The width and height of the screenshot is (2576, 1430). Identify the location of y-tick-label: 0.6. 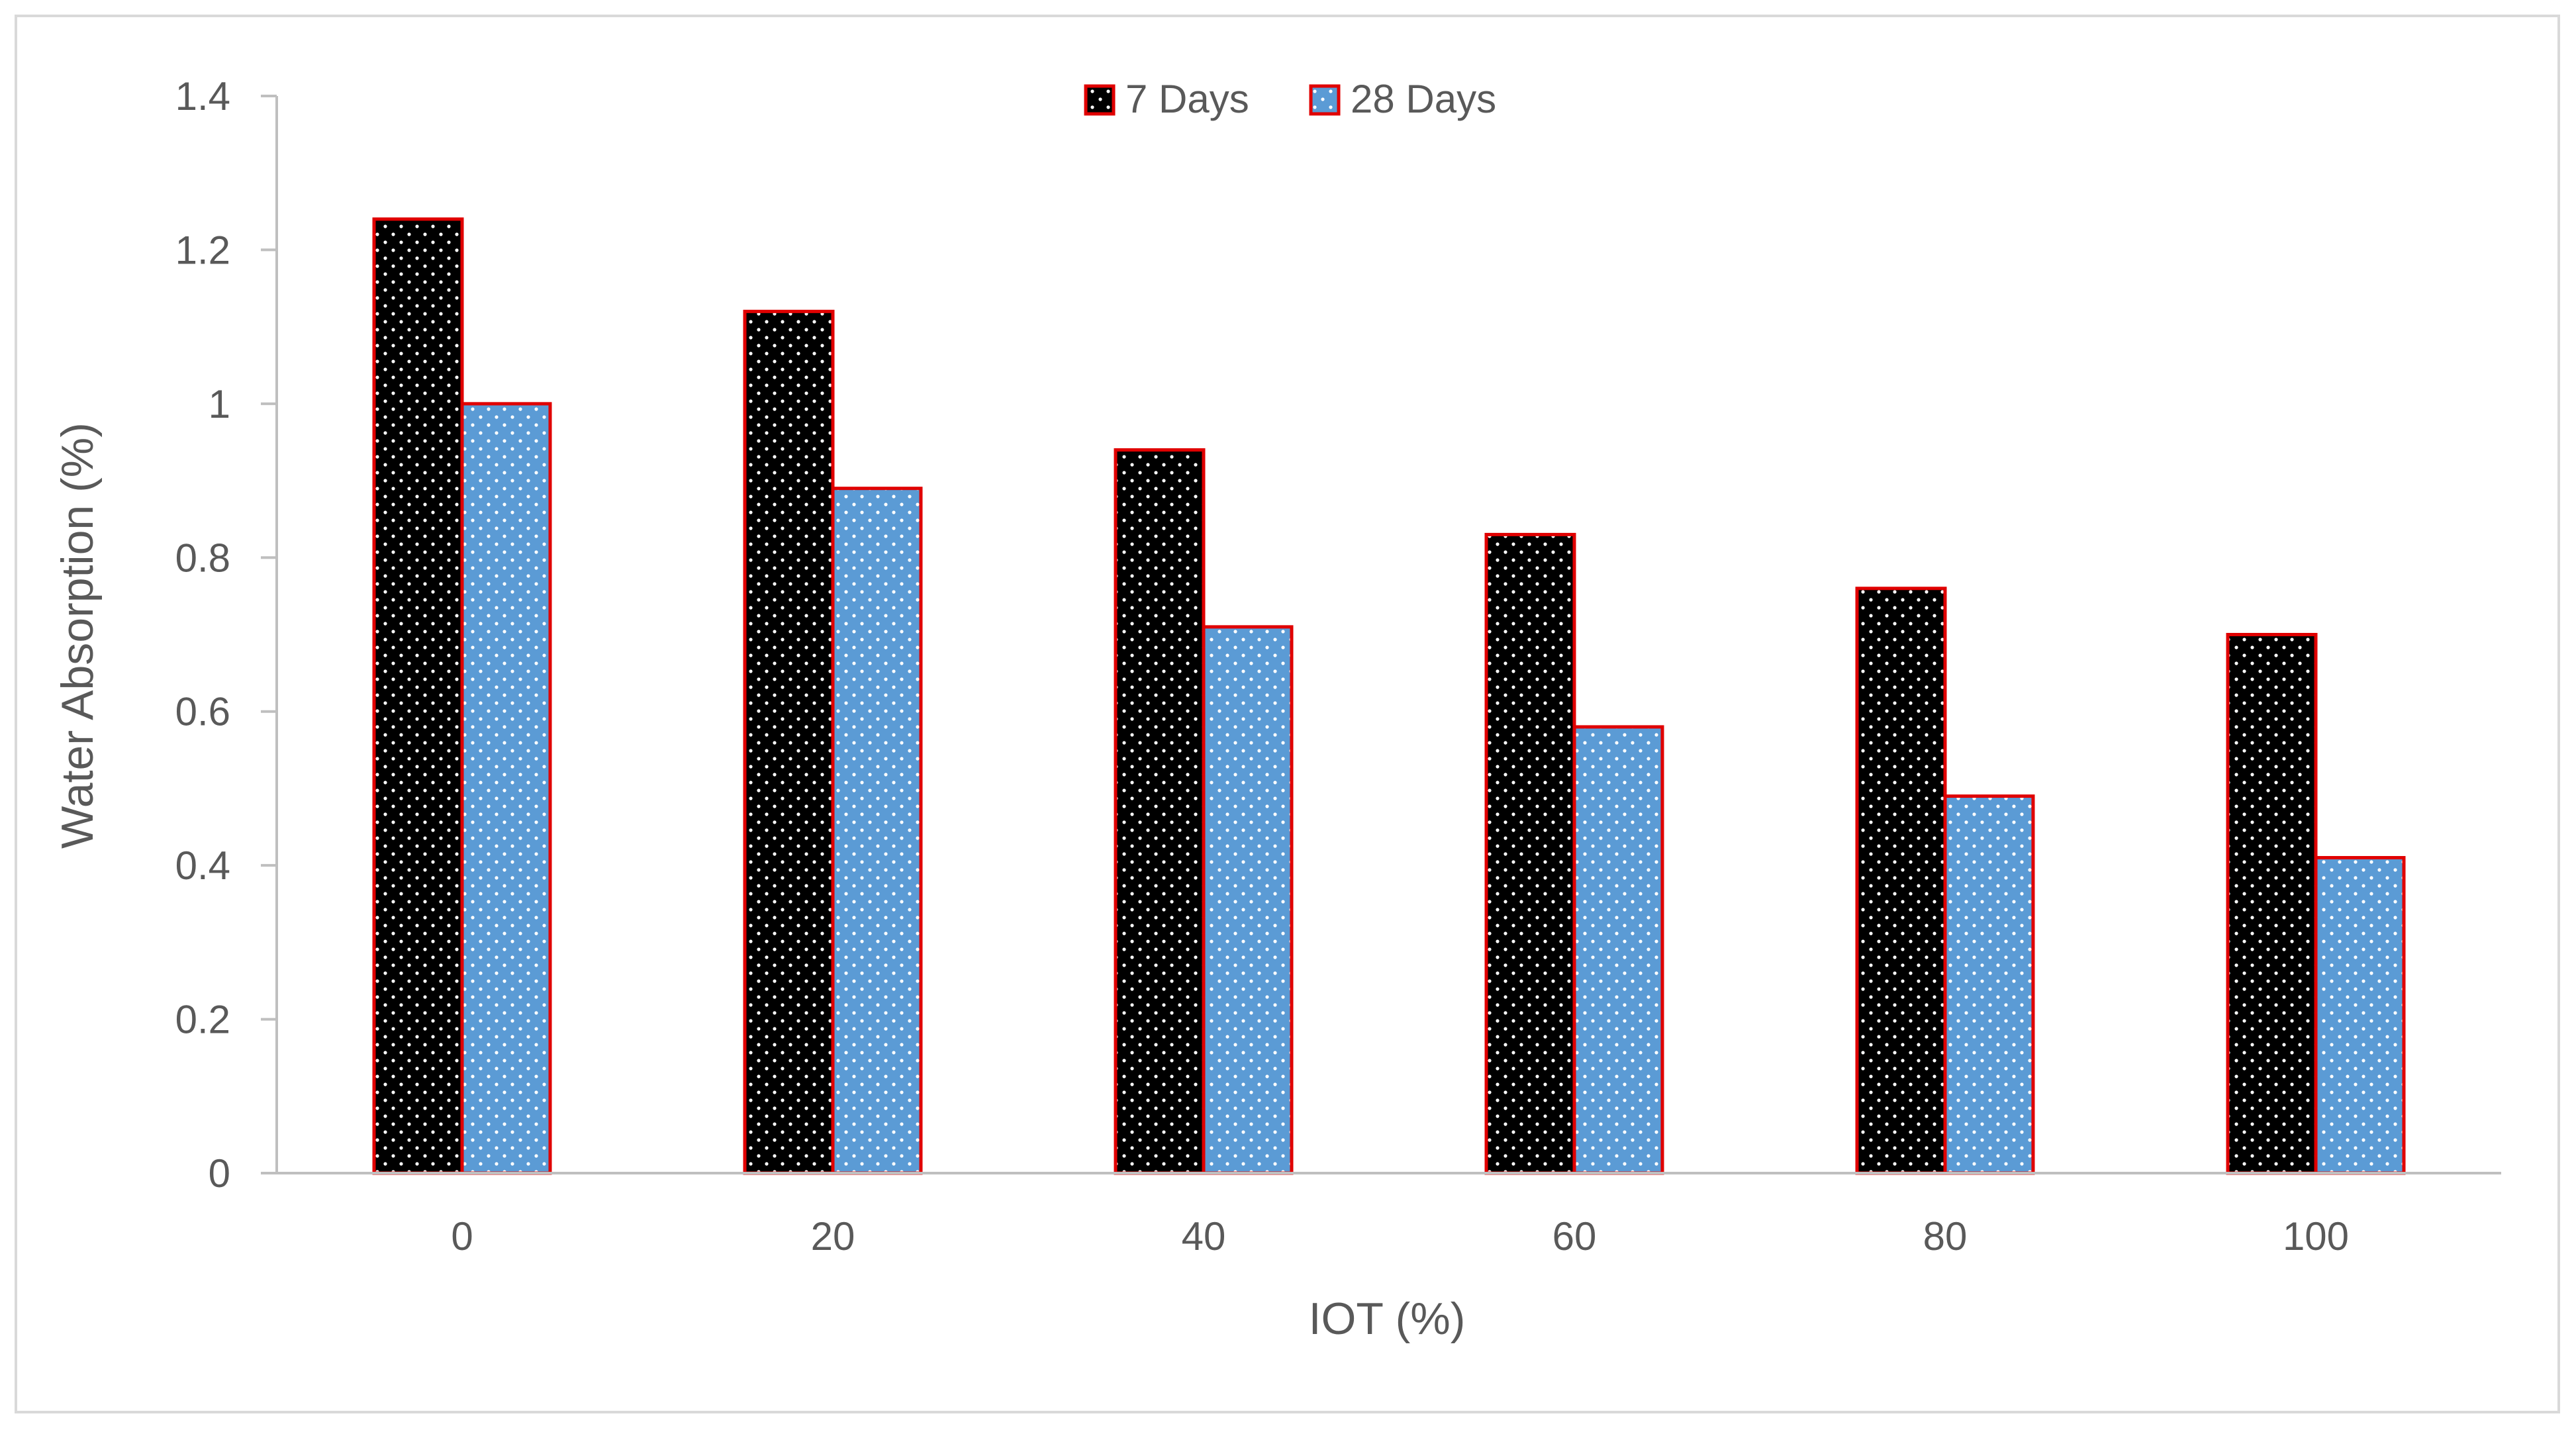
(202, 712).